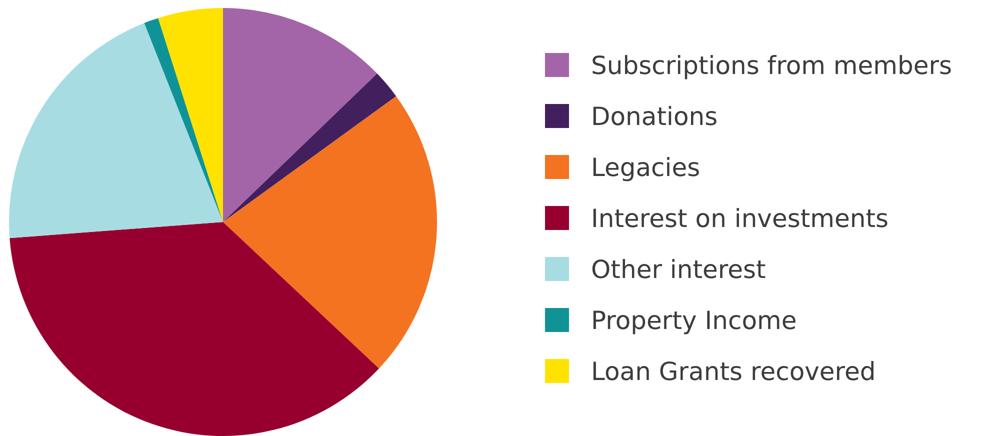 The width and height of the screenshot is (986, 436). I want to click on legend-label: Loan Grants recovered, so click(733, 371).